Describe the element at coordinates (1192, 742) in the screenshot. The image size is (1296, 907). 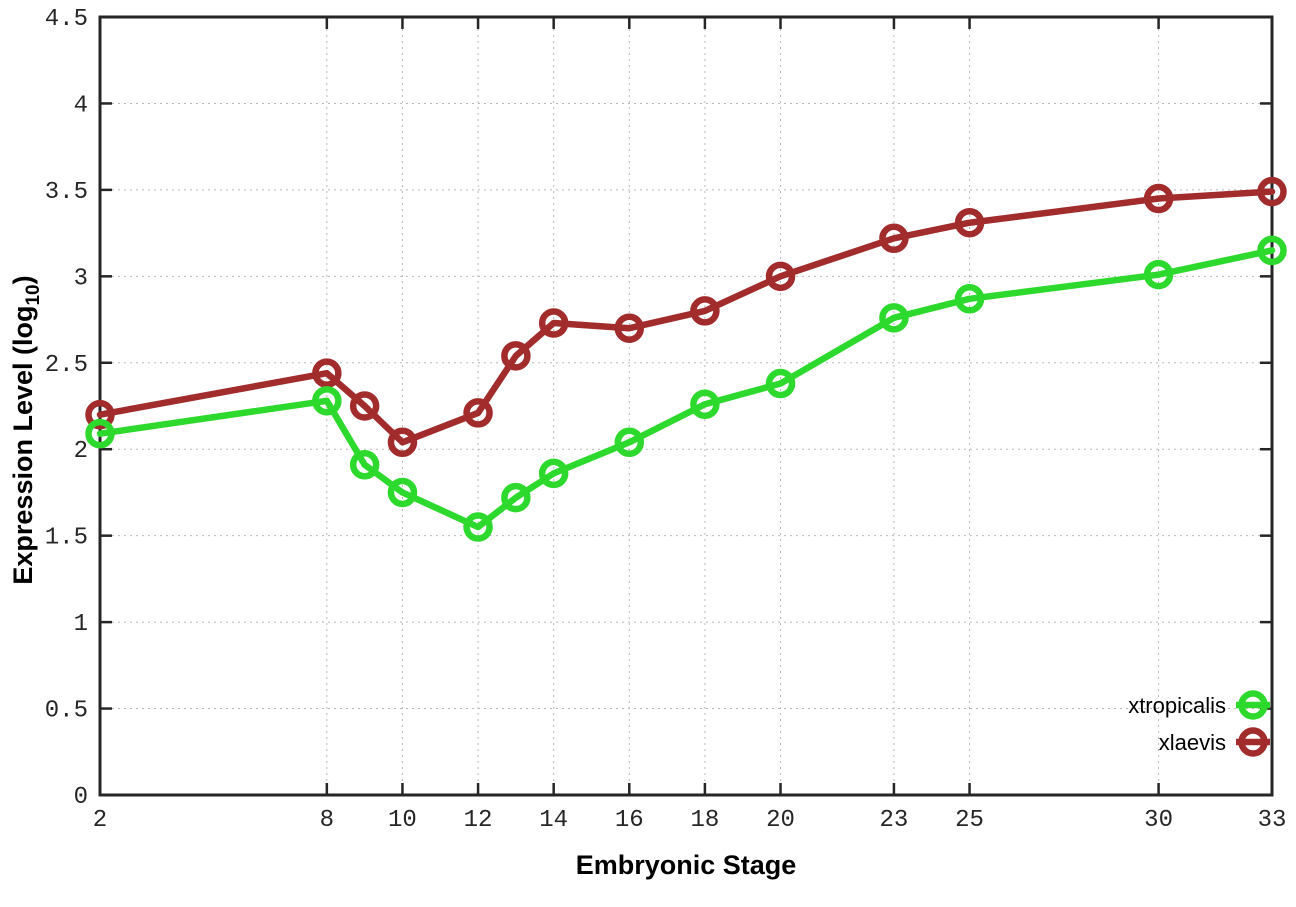
I see `legend-label-xlaevis: xlaevis` at that location.